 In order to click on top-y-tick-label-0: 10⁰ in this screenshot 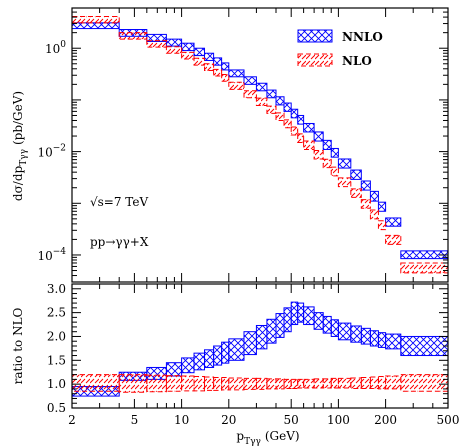, I will do `click(55, 48)`.